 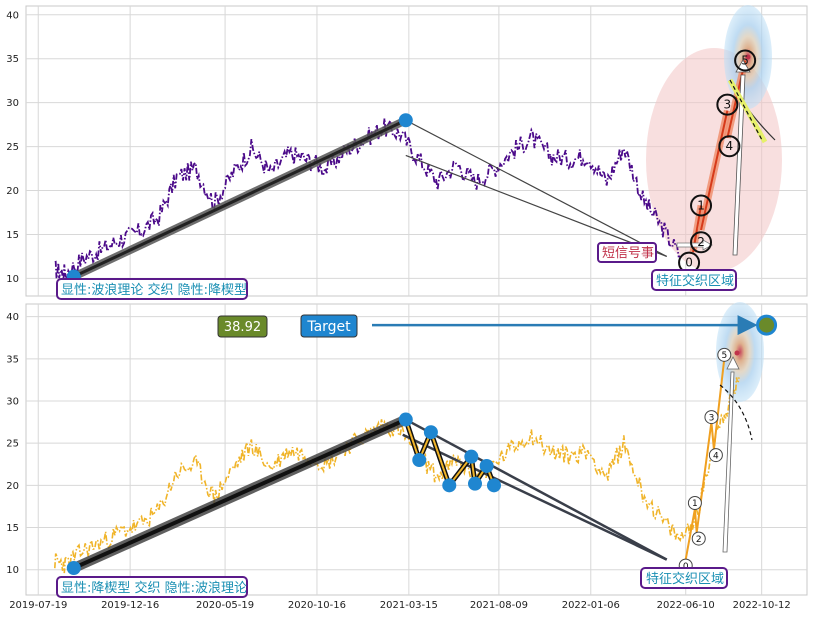 What do you see at coordinates (591, 605) in the screenshot?
I see `bottom-x-tick-label: 2022-01-06` at bounding box center [591, 605].